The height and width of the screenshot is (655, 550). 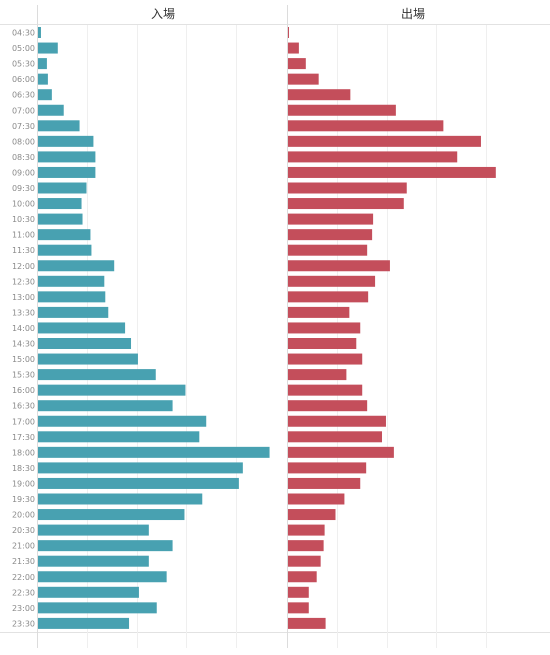 What do you see at coordinates (23, 515) in the screenshot?
I see `category-tick-label: 20:00` at bounding box center [23, 515].